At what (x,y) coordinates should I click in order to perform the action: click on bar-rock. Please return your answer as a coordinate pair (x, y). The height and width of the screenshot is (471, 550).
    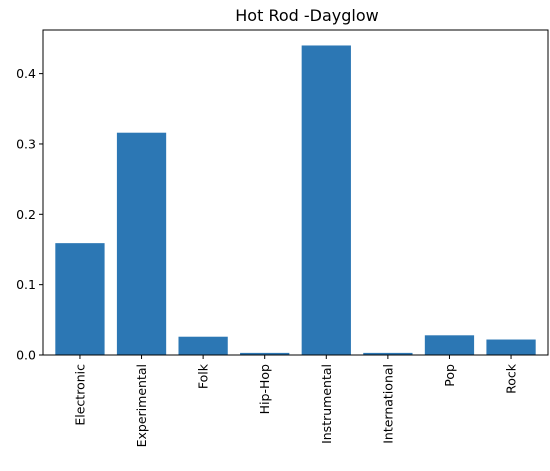
    Looking at the image, I should click on (511, 347).